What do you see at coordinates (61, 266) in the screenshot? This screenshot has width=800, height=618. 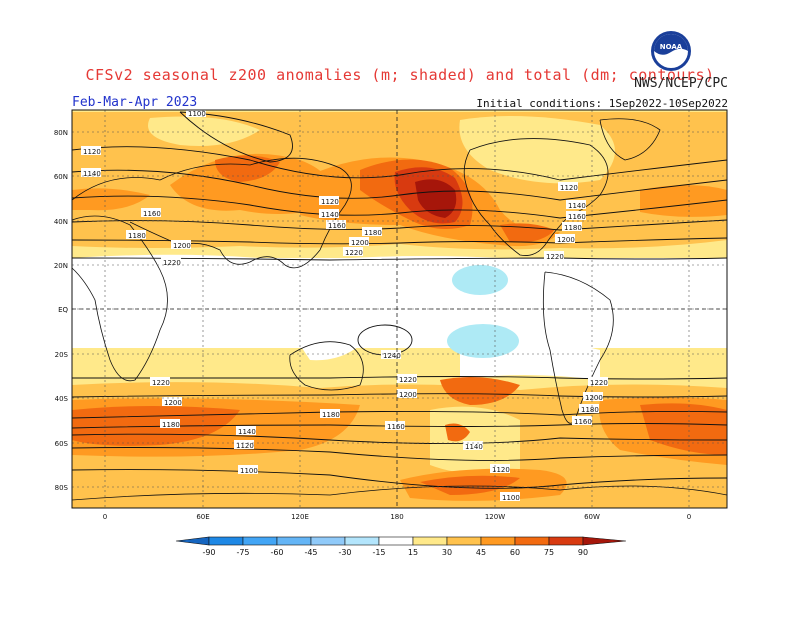 I see `lat-tick: 20N` at bounding box center [61, 266].